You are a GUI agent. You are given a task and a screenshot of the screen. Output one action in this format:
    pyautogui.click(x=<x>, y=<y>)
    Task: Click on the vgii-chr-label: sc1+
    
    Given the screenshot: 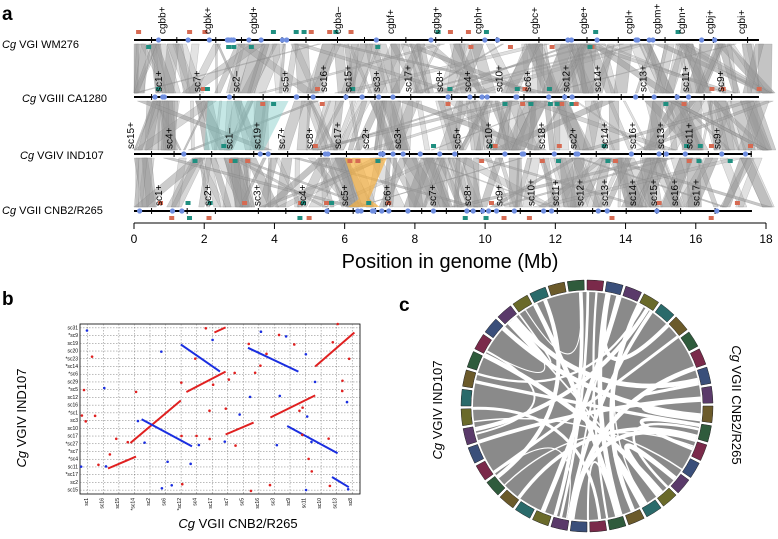 What is the action you would take?
    pyautogui.click(x=159, y=195)
    